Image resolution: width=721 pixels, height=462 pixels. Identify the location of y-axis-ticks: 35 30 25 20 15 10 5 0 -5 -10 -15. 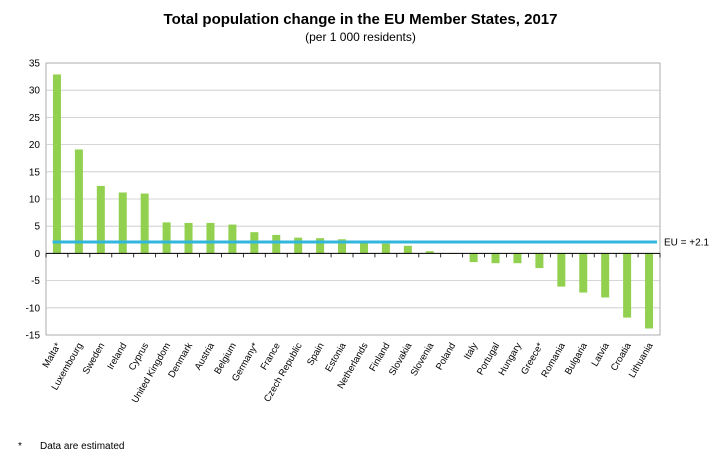
(33, 200).